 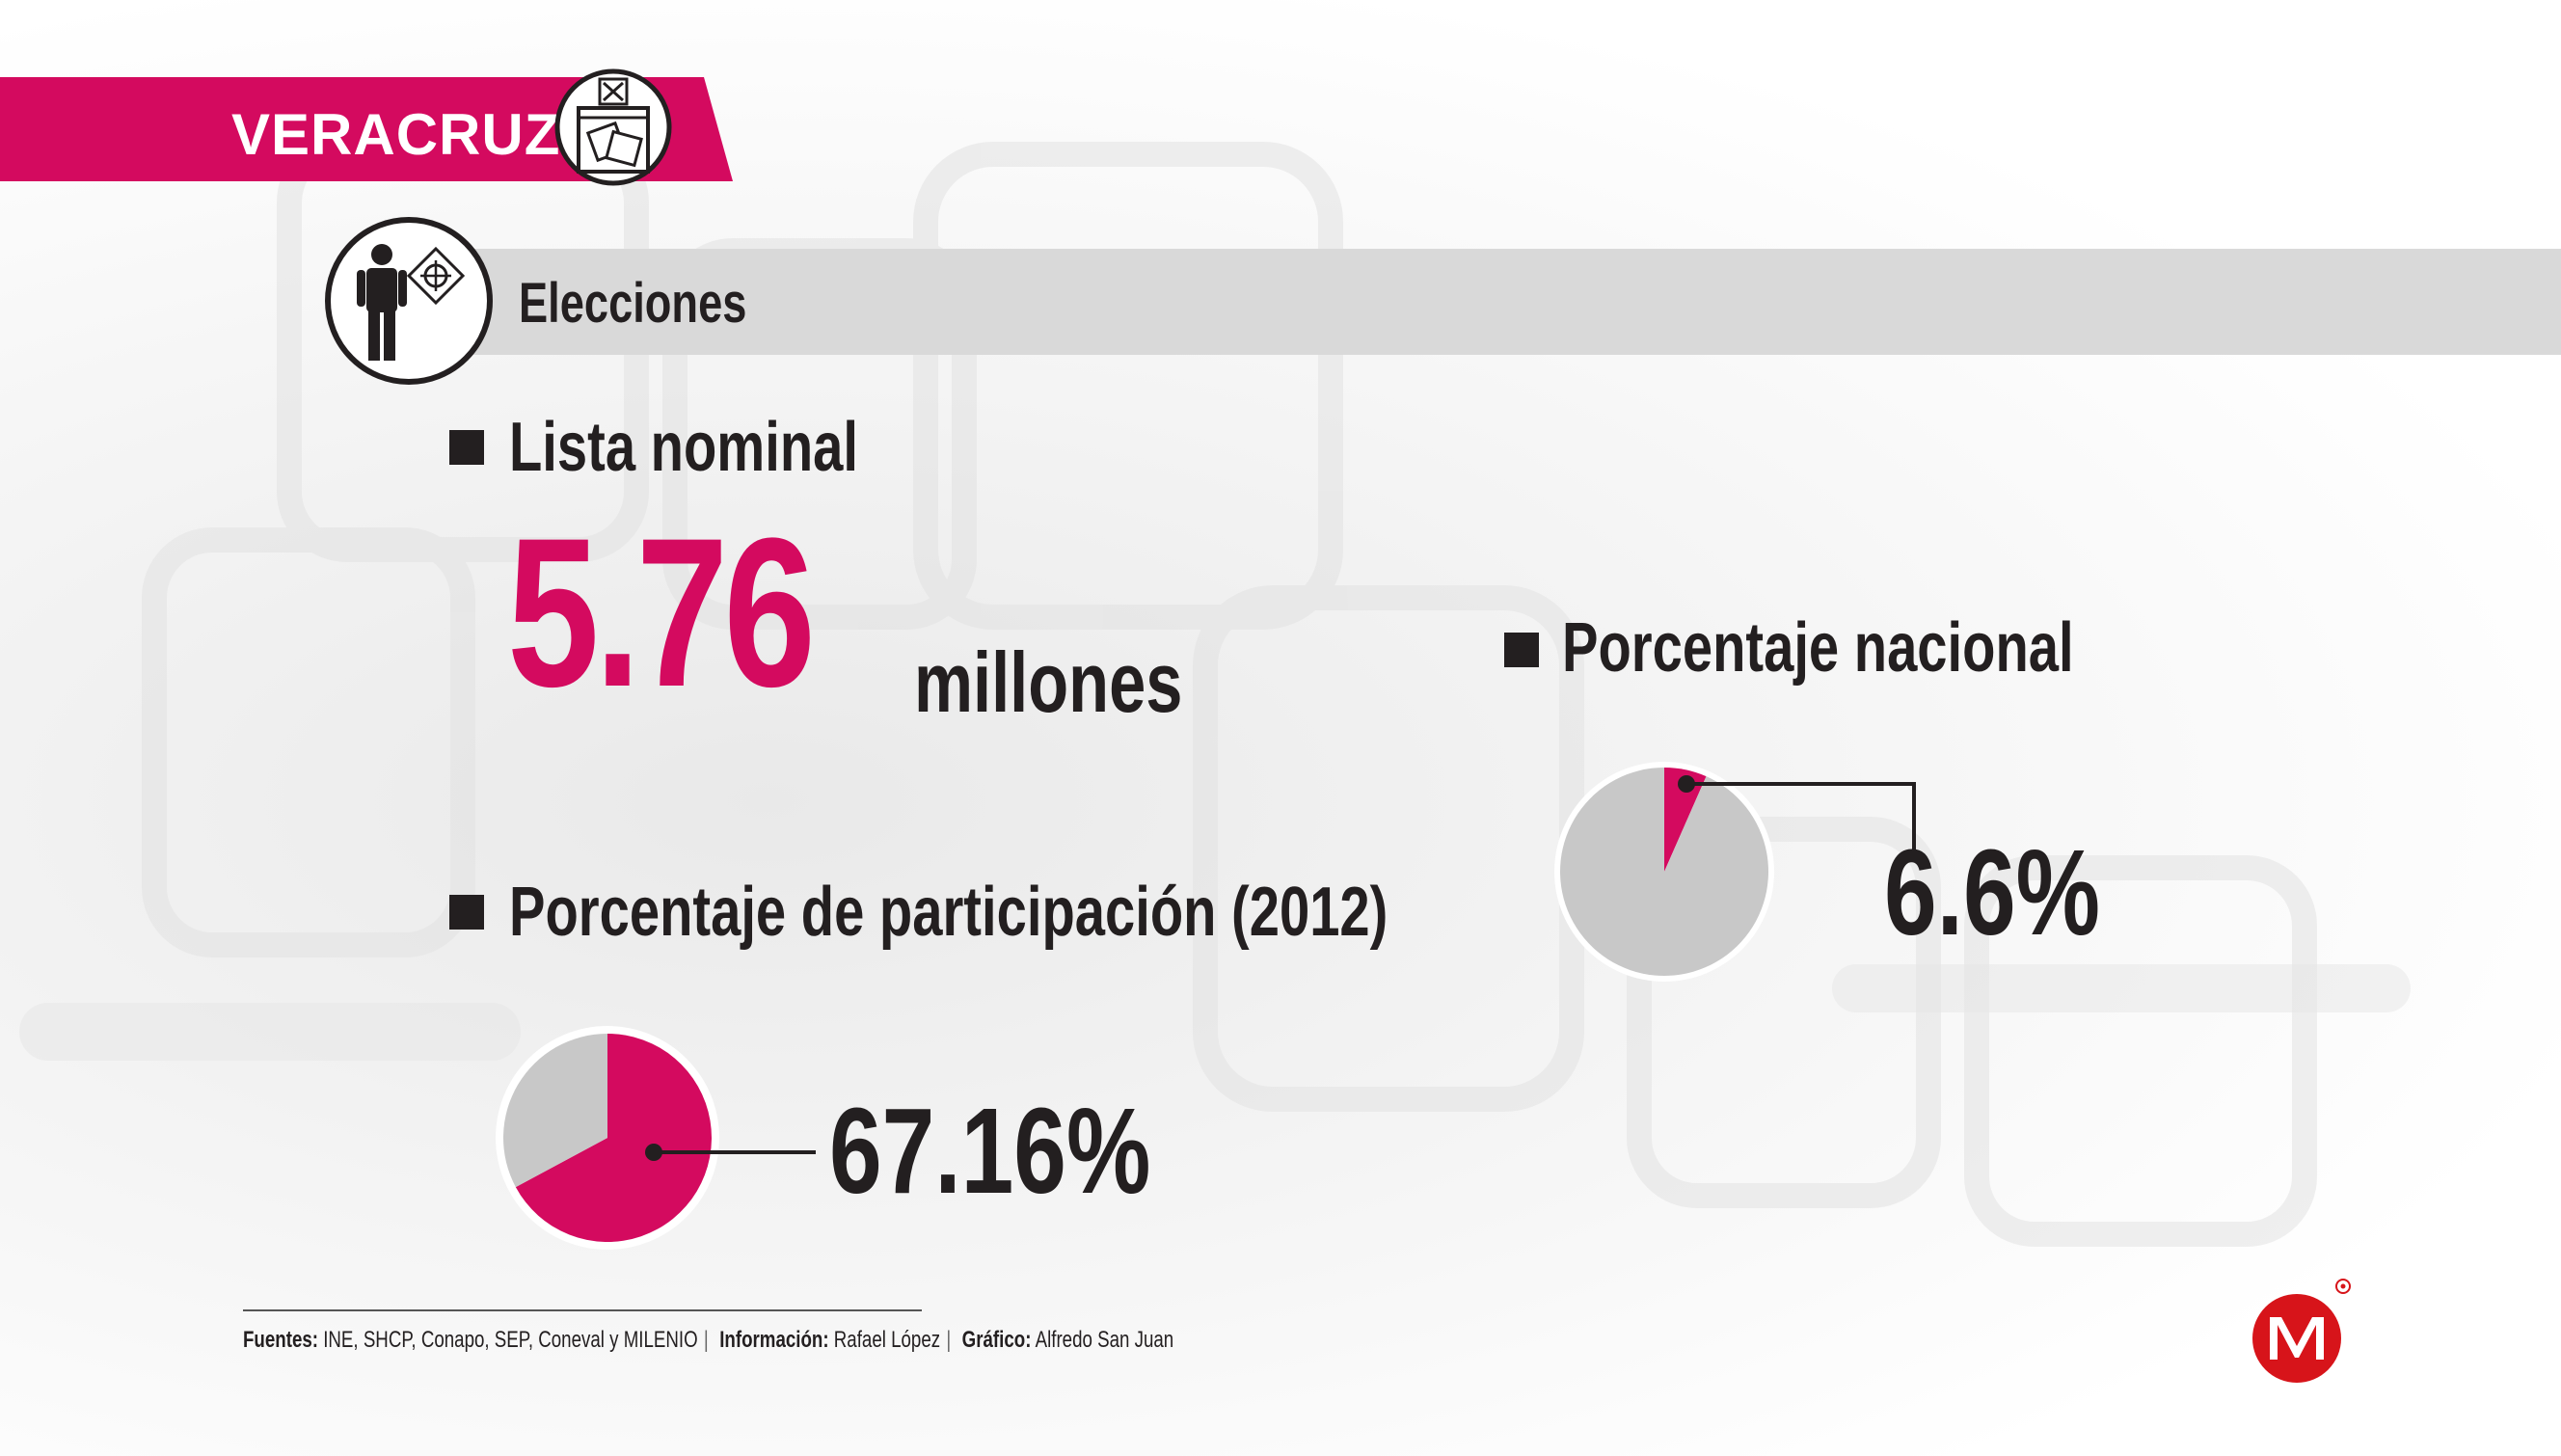 I want to click on label-nacional: Porcentaje nacional, so click(x=1818, y=648).